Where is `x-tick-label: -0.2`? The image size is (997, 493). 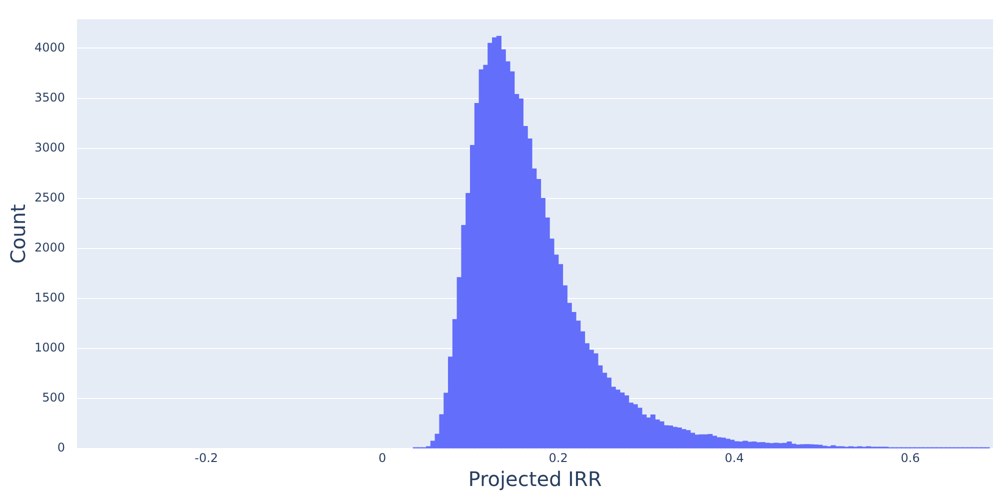 x-tick-label: -0.2 is located at coordinates (206, 457).